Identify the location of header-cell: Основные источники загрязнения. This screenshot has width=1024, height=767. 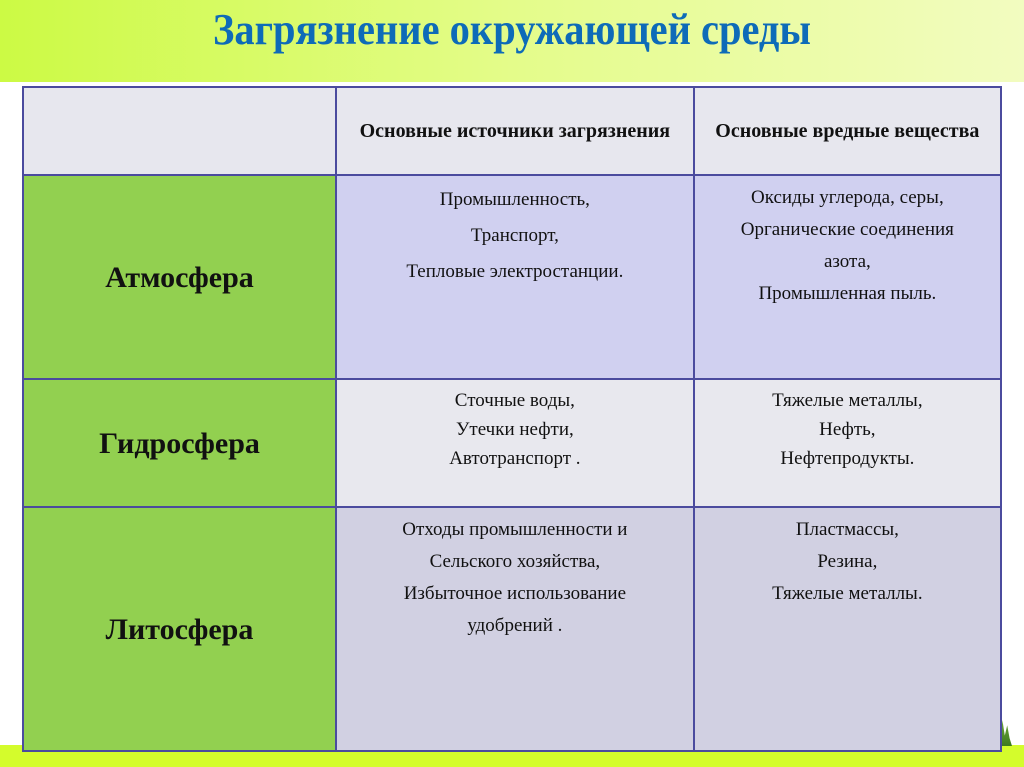
(515, 131).